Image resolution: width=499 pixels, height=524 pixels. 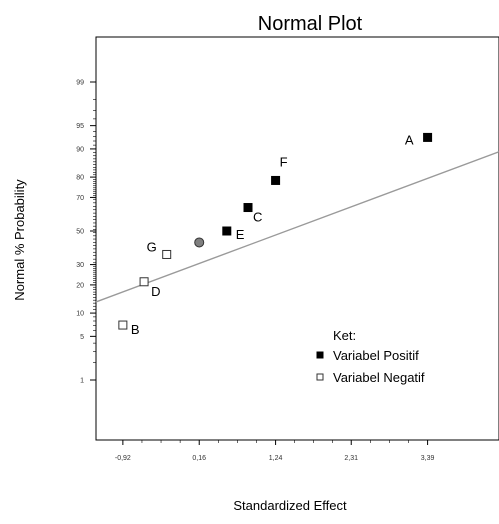 I want to click on y-tick-label: 10, so click(x=80, y=314).